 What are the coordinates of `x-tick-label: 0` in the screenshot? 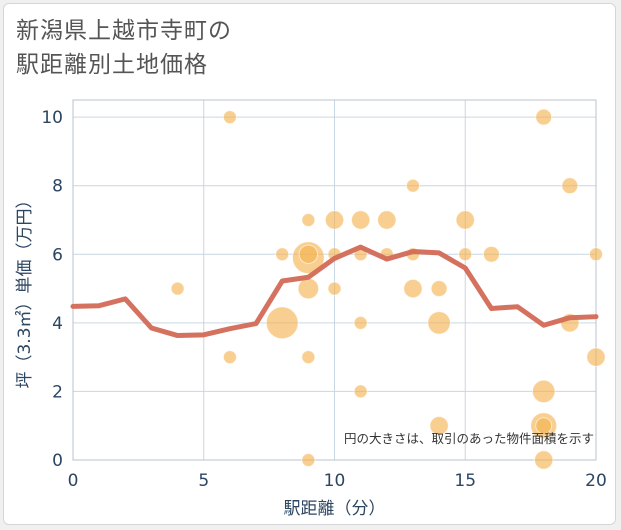 It's located at (73, 481).